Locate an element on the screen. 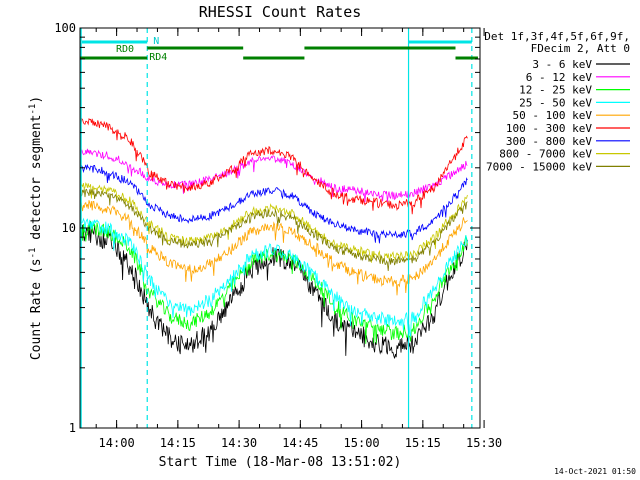  legend-entry-2: 6 - 12 keV is located at coordinates (559, 77).